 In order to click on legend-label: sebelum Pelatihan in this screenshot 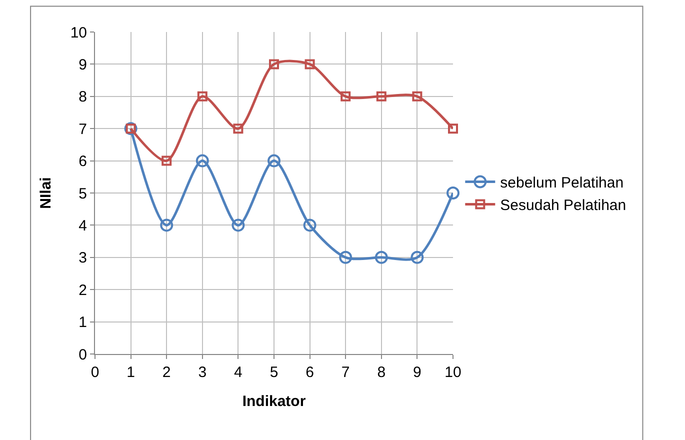, I will do `click(562, 183)`.